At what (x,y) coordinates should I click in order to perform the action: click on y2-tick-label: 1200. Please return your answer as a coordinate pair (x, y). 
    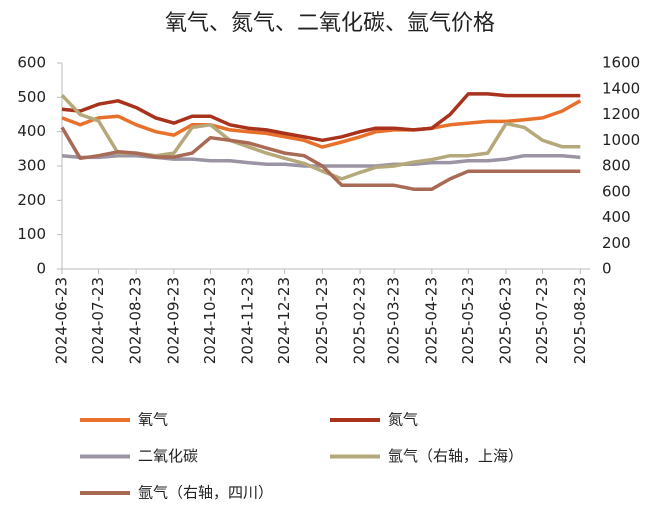
    Looking at the image, I should click on (621, 114).